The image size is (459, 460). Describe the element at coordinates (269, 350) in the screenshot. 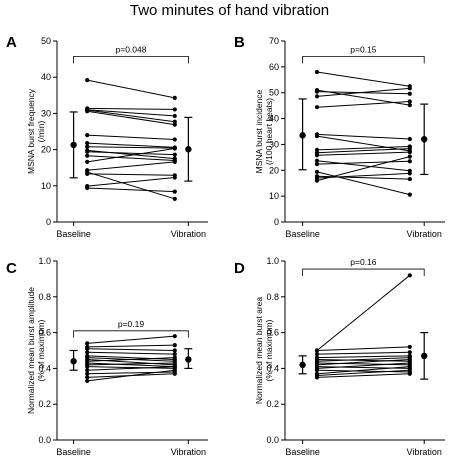

I see `y-axis-label-line: (% of maximum)` at that location.